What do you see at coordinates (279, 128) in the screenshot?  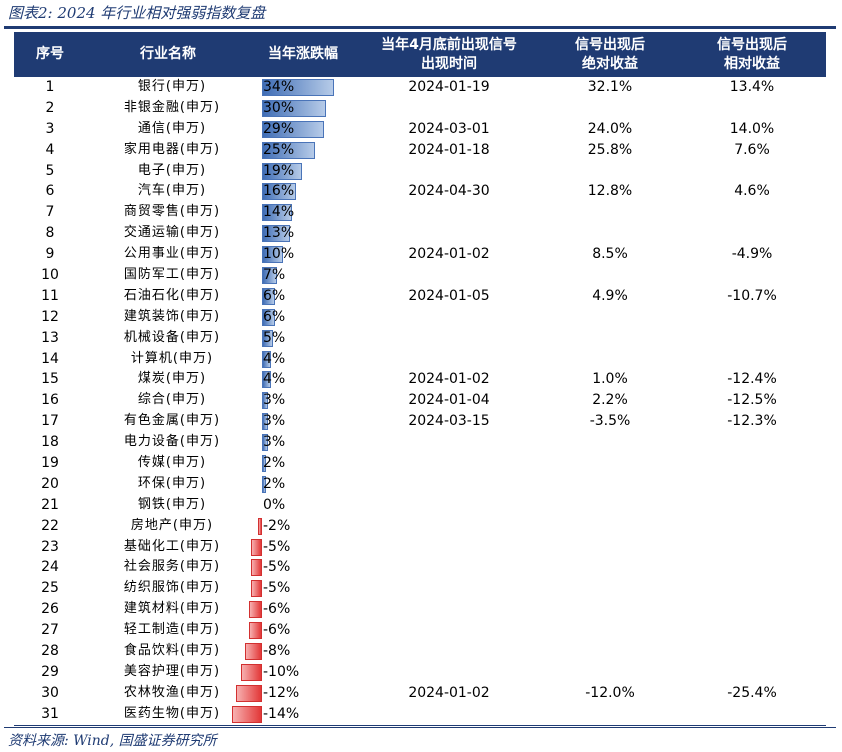 I see `return-label: 29%` at bounding box center [279, 128].